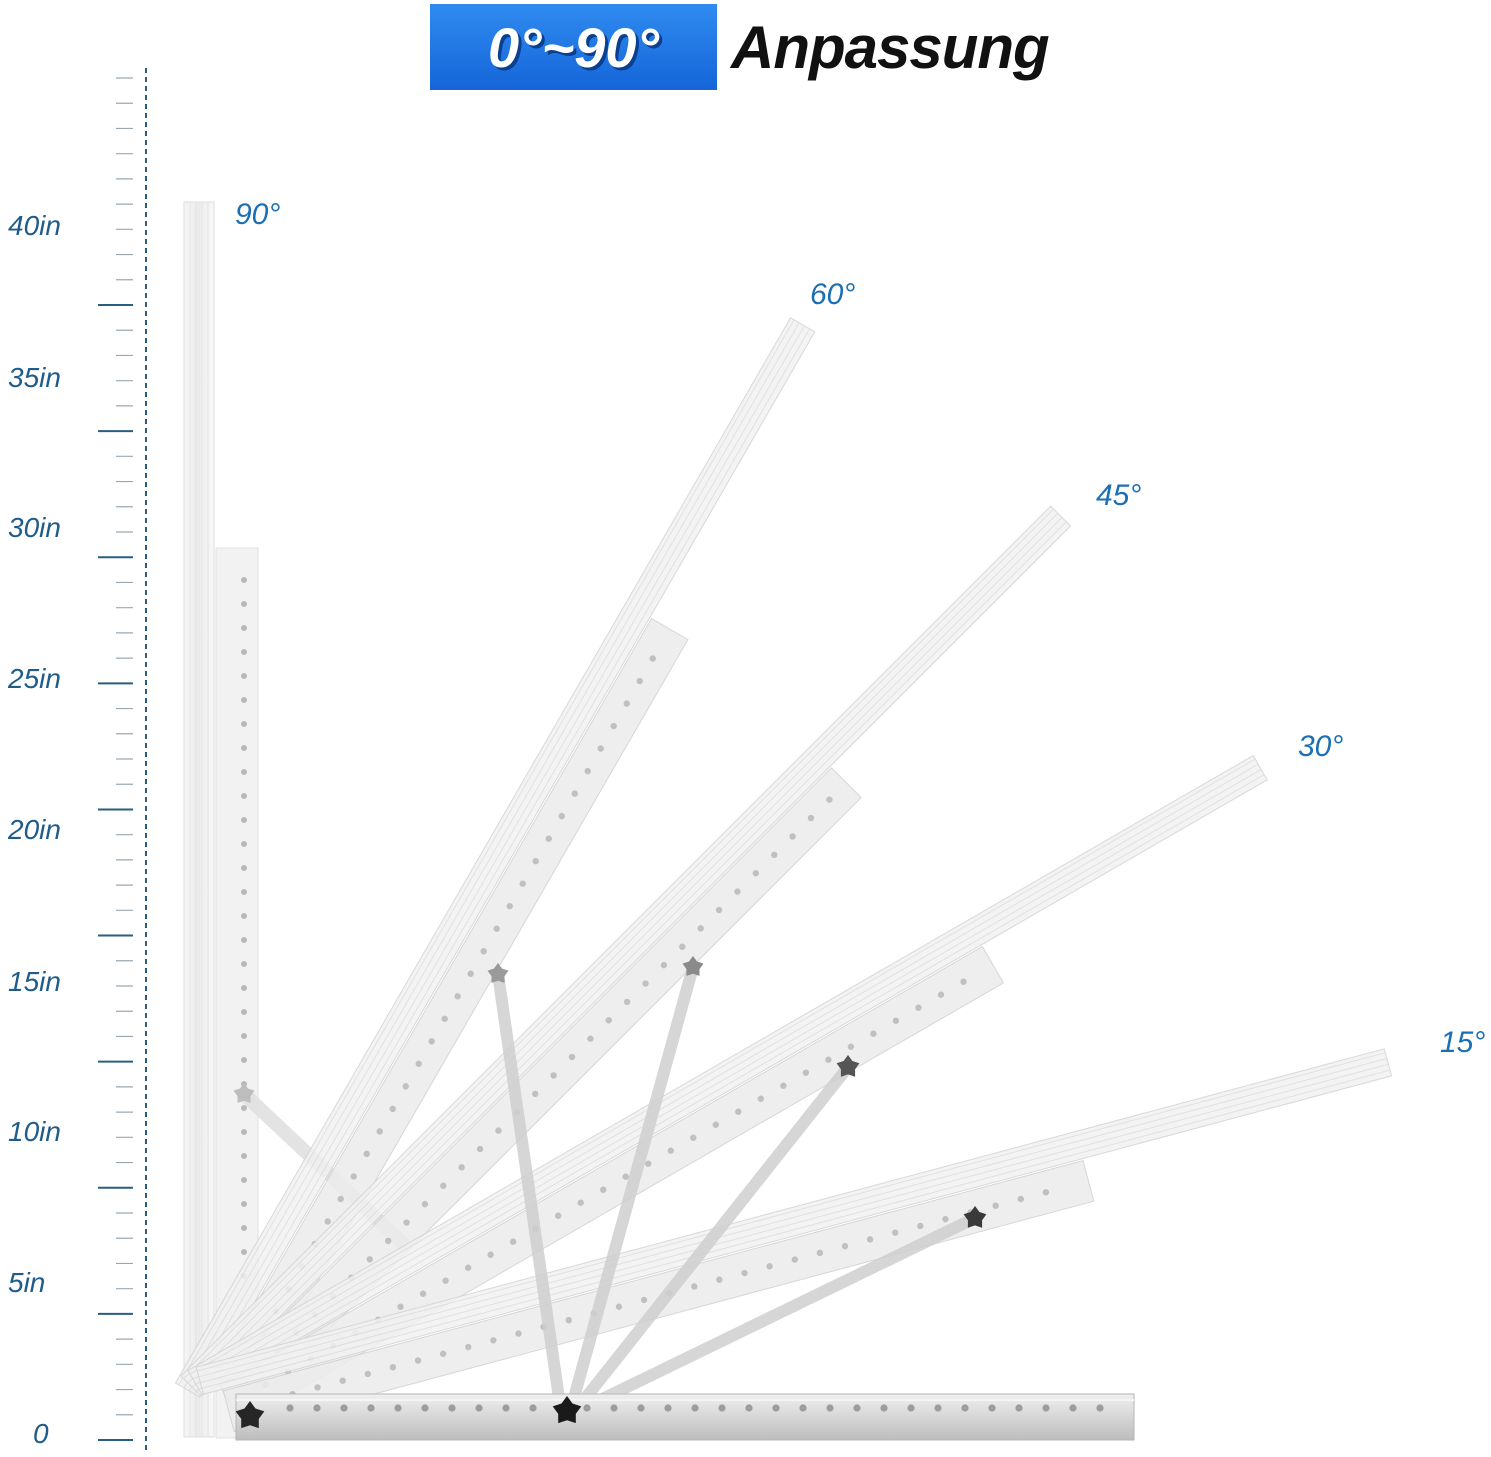  Describe the element at coordinates (34, 678) in the screenshot. I see `scale-label-25in: 25in` at that location.